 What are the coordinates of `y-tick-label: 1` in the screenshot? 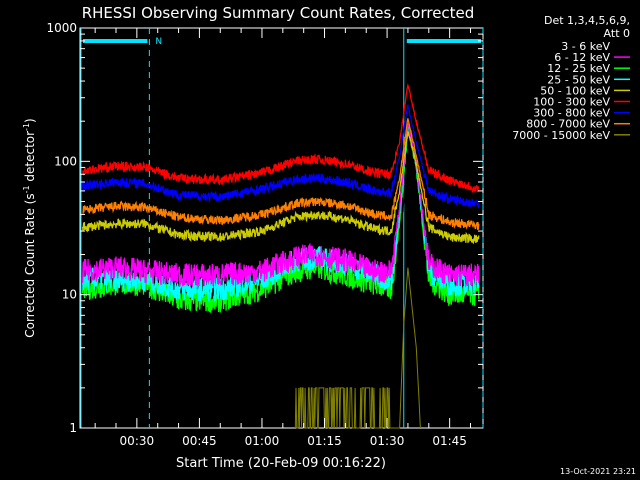 It's located at (73, 428).